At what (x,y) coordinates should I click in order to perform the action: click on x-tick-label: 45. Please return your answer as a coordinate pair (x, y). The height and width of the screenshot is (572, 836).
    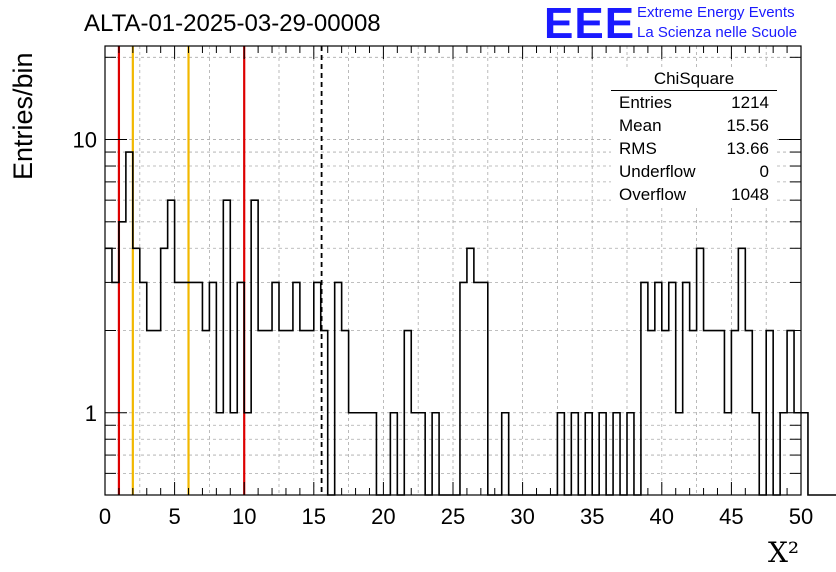
    Looking at the image, I should click on (731, 516).